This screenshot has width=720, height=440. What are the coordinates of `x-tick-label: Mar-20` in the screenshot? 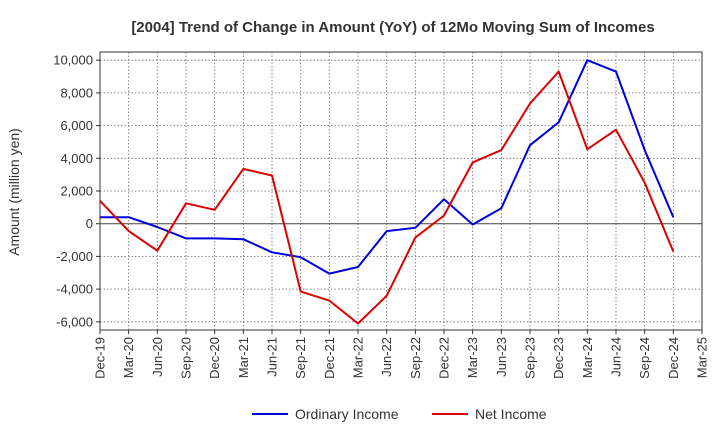 It's located at (128, 357).